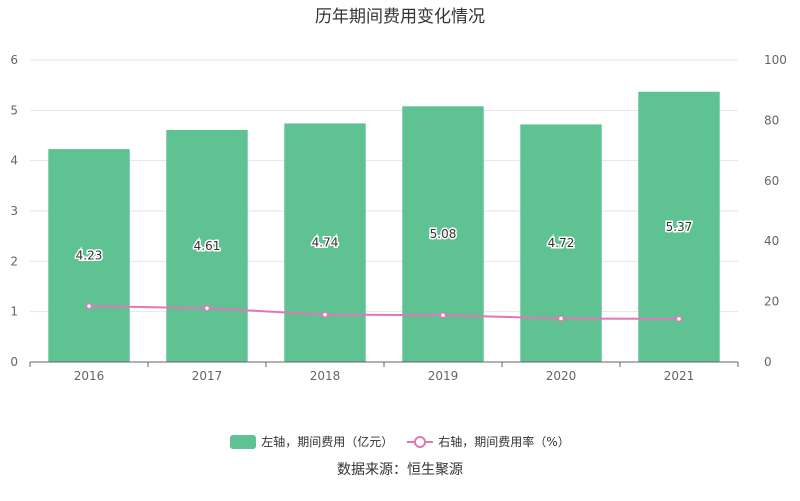 The width and height of the screenshot is (800, 501). I want to click on right-y-tick-label: 80, so click(771, 120).